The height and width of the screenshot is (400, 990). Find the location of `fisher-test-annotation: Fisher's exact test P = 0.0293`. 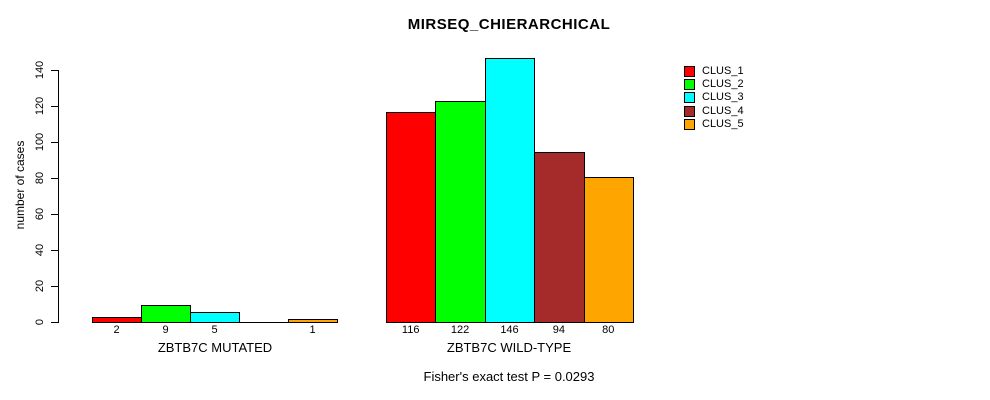

fisher-test-annotation: Fisher's exact test P = 0.0293 is located at coordinates (509, 376).